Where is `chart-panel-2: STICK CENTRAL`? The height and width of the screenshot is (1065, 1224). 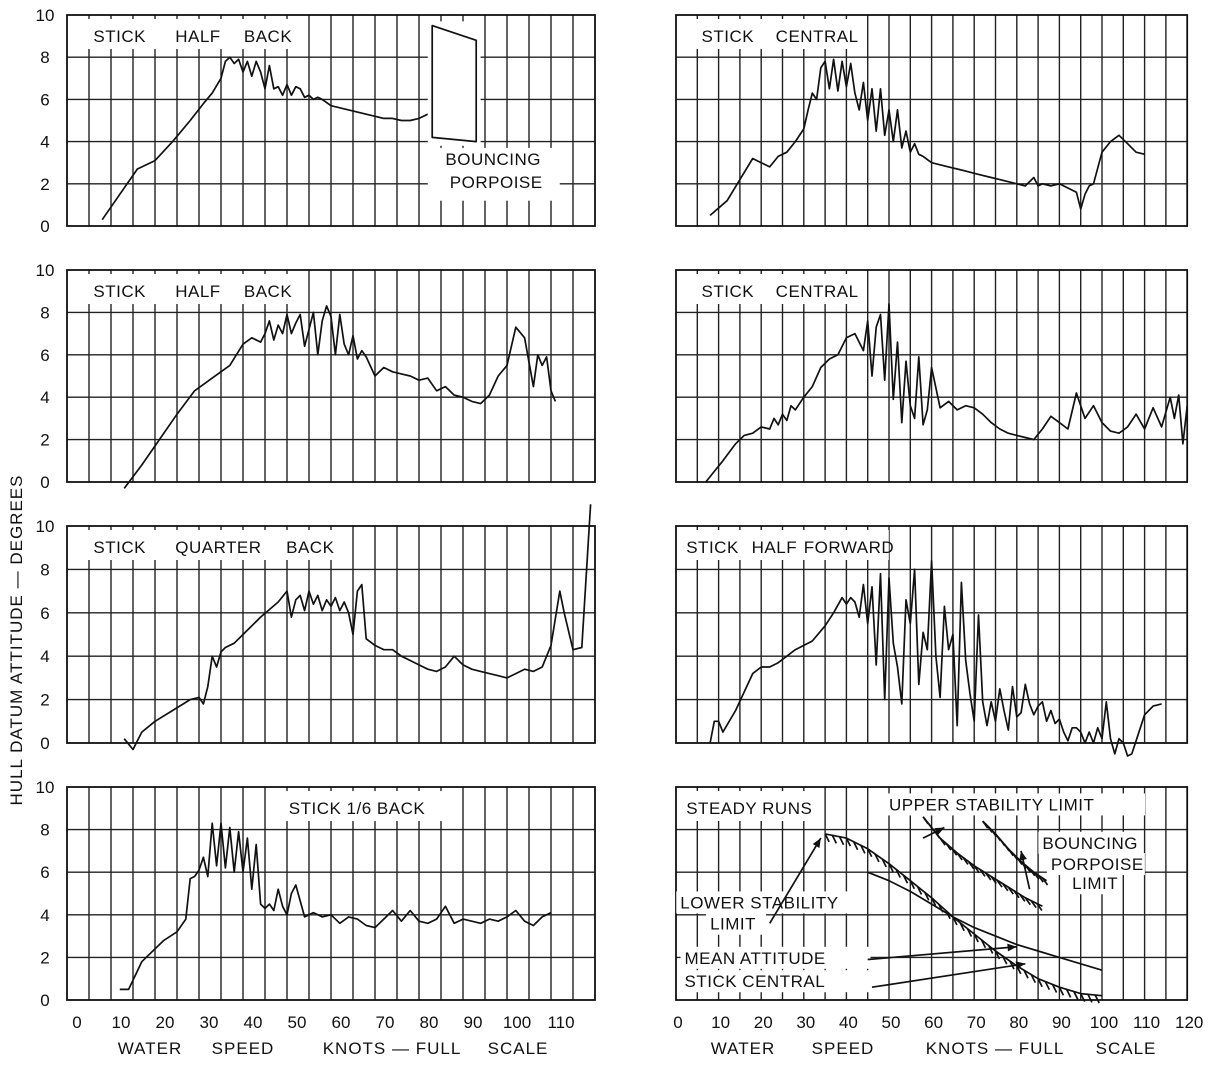 chart-panel-2: STICK CENTRAL is located at coordinates (932, 120).